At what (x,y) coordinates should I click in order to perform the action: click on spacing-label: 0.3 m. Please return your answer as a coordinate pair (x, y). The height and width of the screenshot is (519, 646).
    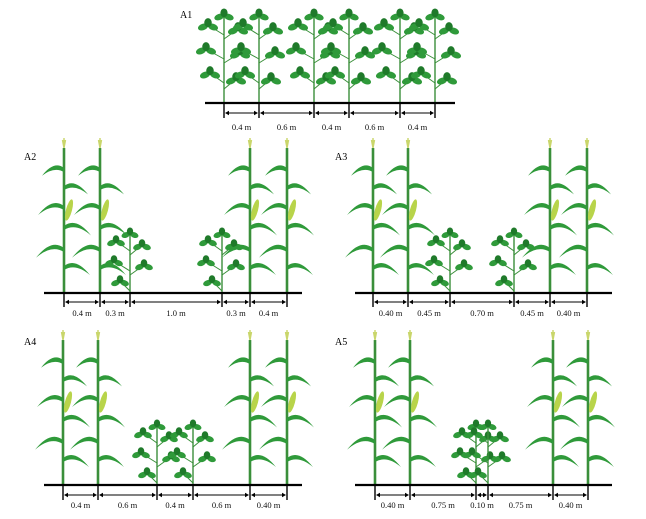
    Looking at the image, I should click on (236, 313).